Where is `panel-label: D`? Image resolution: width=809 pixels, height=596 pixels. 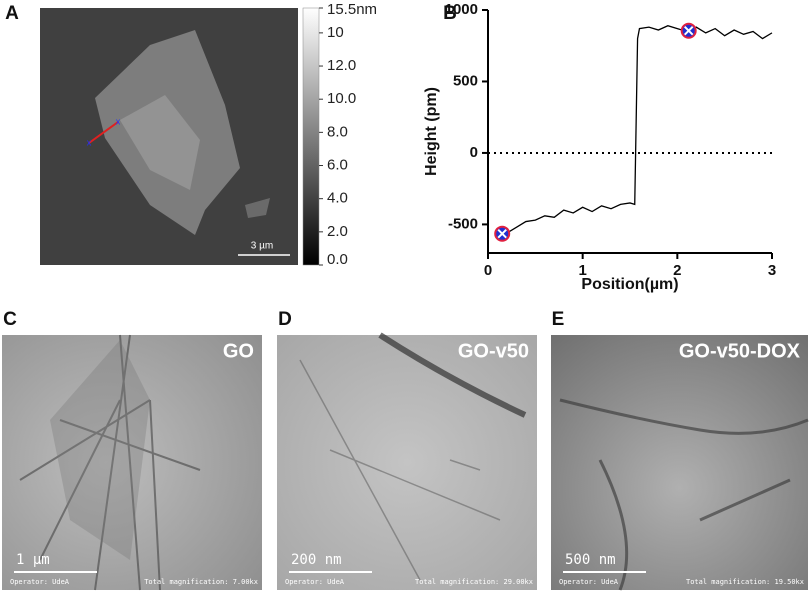 panel-label: D is located at coordinates (285, 319).